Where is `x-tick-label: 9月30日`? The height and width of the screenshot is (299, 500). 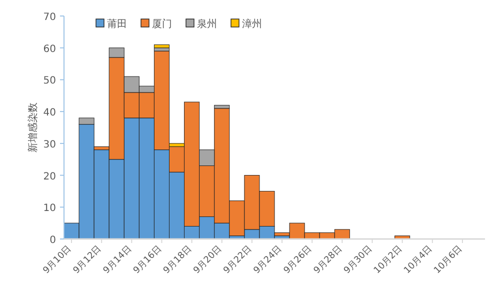
x-tick-label: 9月30日 is located at coordinates (358, 260).